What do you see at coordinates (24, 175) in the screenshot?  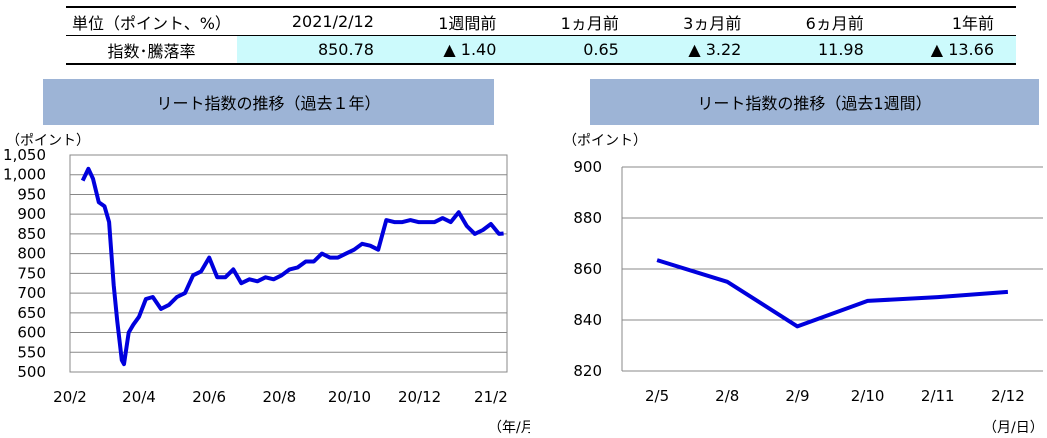 I see `y-tick-label: 1,000` at bounding box center [24, 175].